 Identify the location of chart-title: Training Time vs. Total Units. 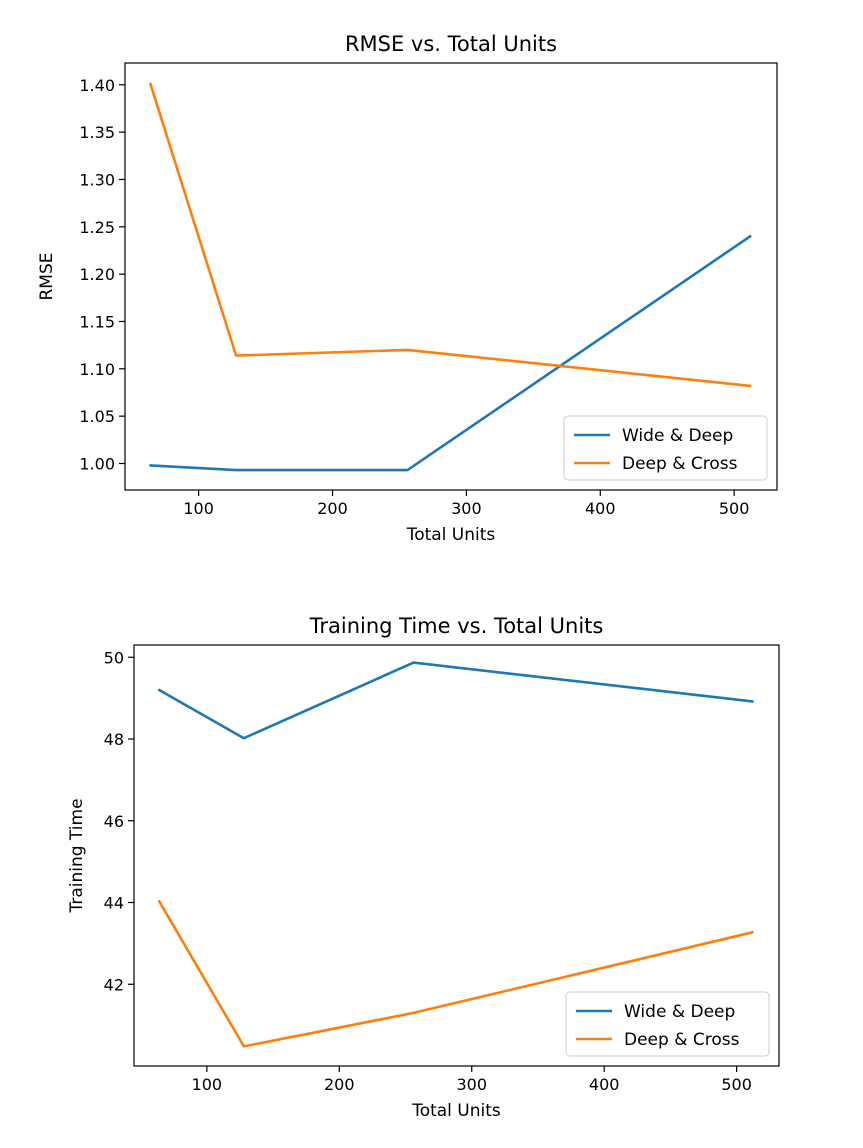
(456, 626).